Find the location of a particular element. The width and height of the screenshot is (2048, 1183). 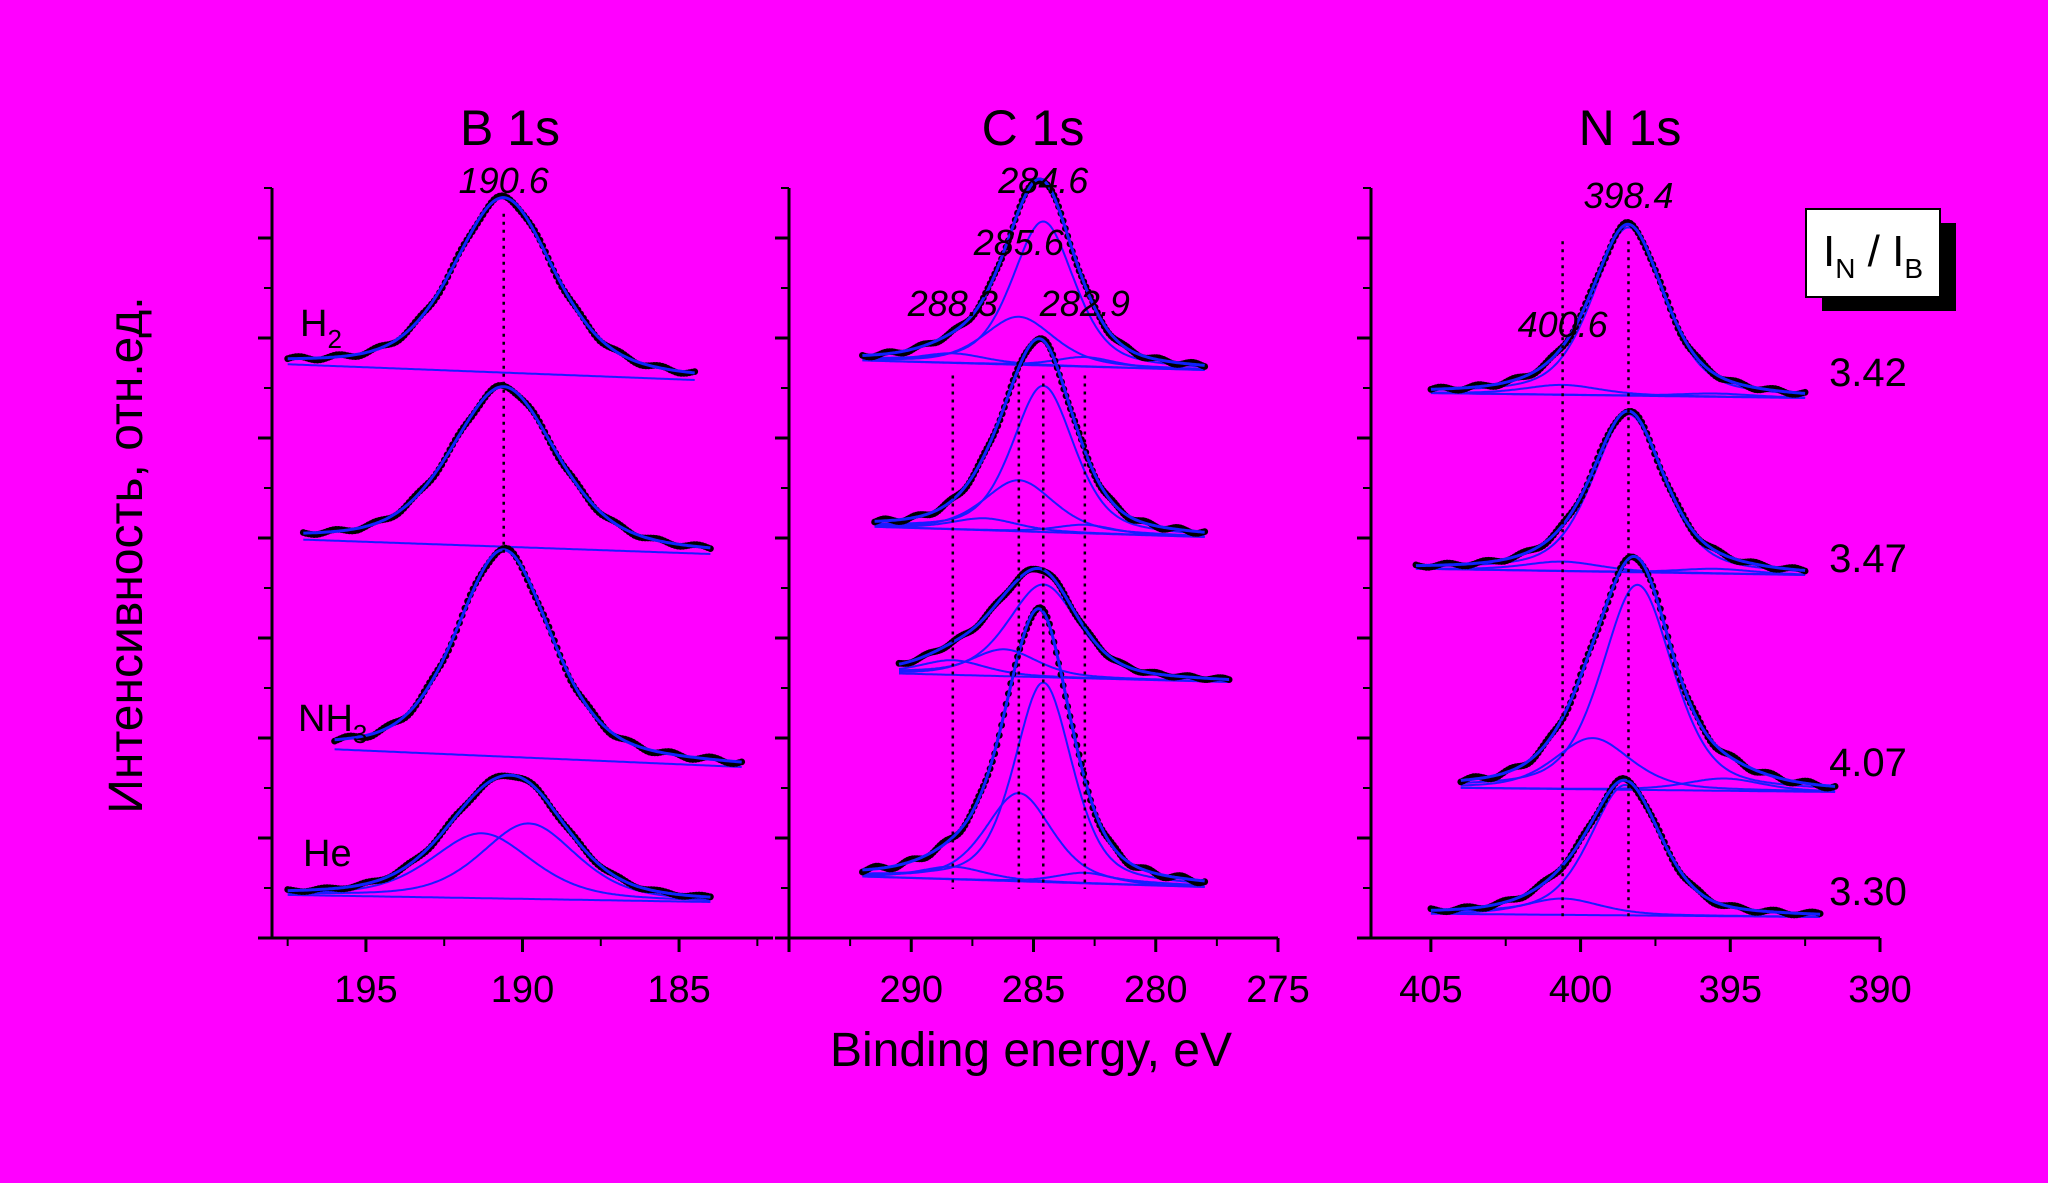

peak-annotation: 284.6 is located at coordinates (1043, 180).